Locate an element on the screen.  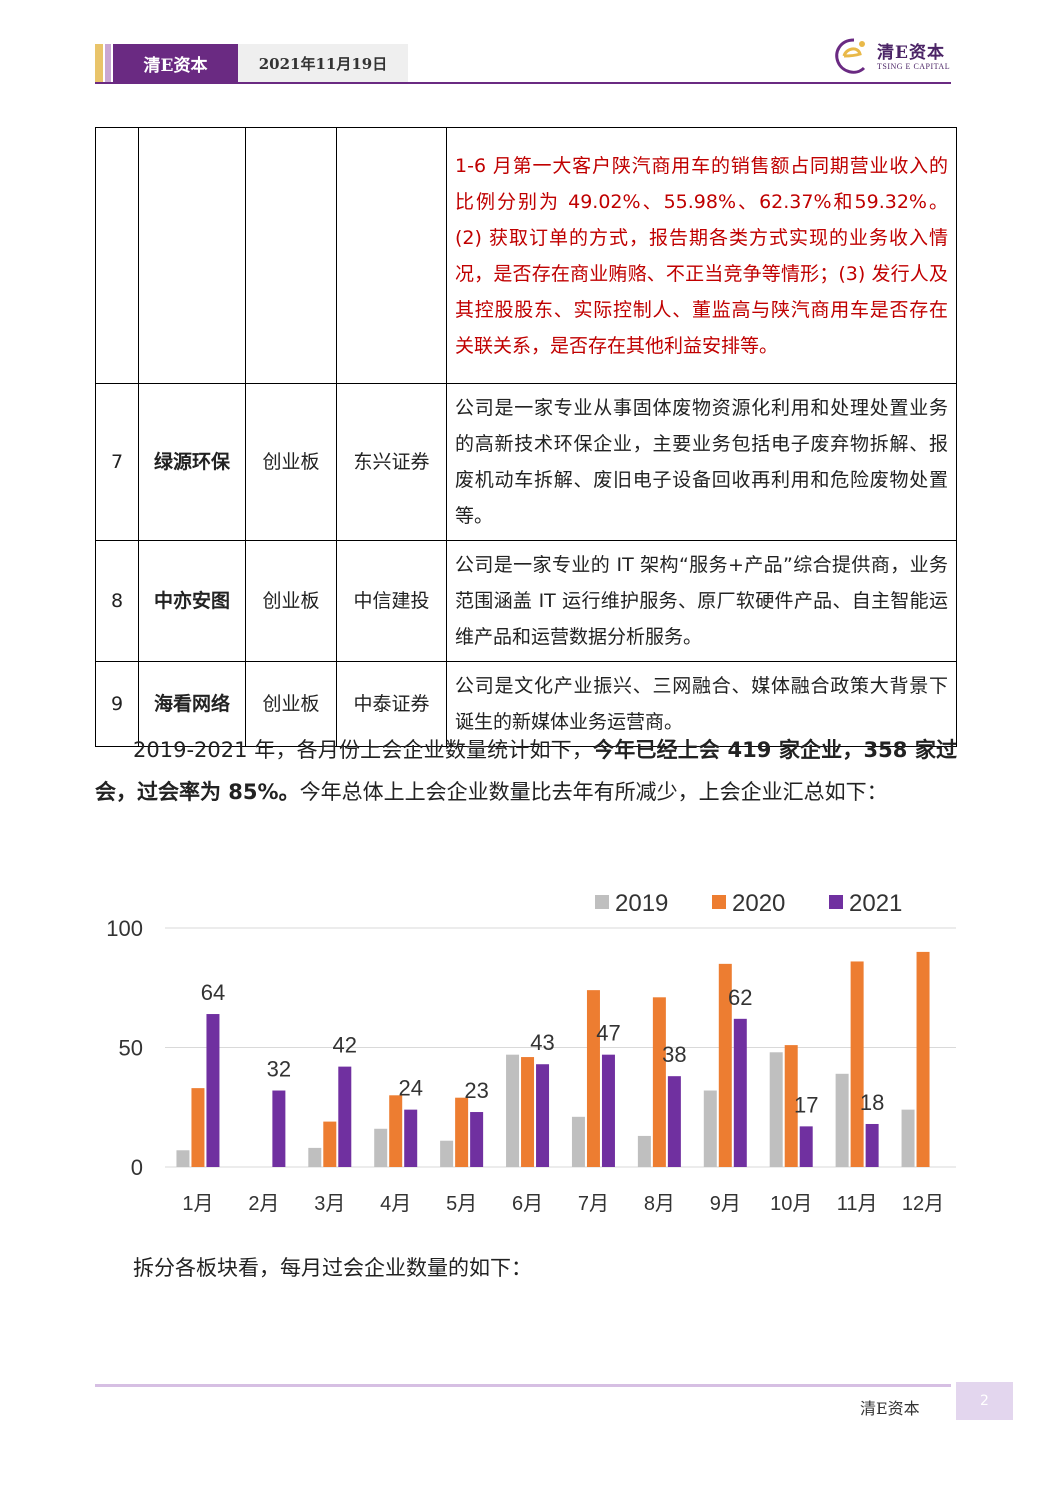
row-number: 9 is located at coordinates (117, 704).